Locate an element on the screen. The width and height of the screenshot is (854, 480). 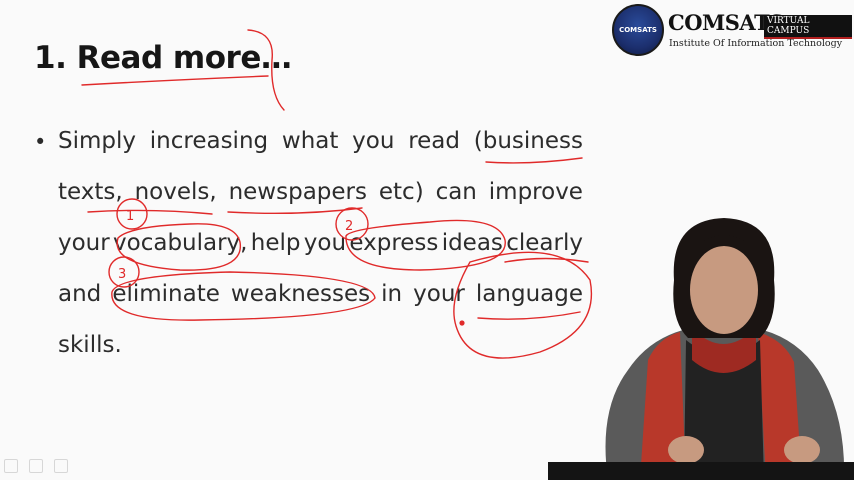
text-line-5: skills. is located at coordinates (320, 347).